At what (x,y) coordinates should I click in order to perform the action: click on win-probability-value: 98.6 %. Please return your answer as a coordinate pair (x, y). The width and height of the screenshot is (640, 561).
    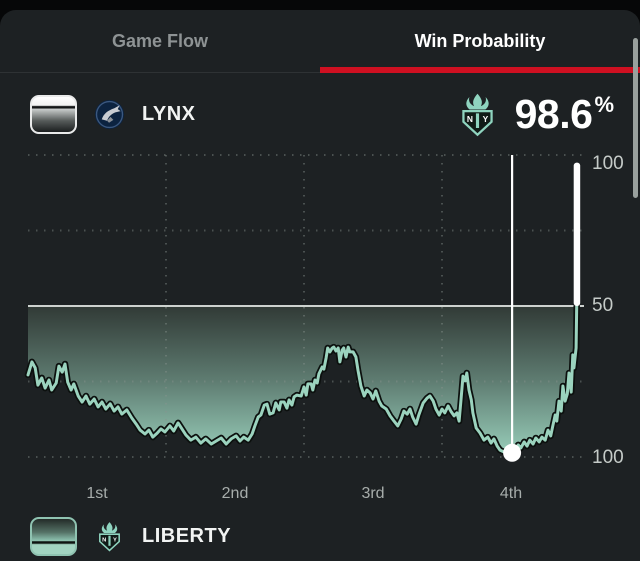
    Looking at the image, I should click on (564, 113).